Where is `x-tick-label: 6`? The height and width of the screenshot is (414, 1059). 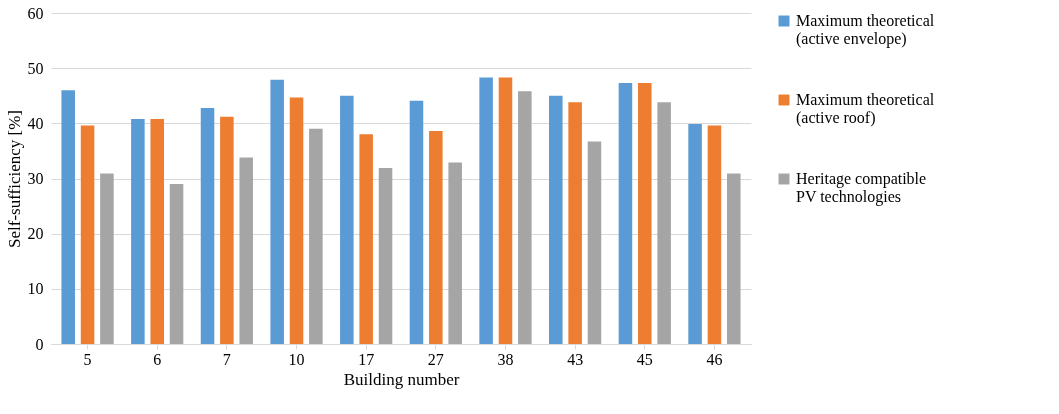 x-tick-label: 6 is located at coordinates (157, 359).